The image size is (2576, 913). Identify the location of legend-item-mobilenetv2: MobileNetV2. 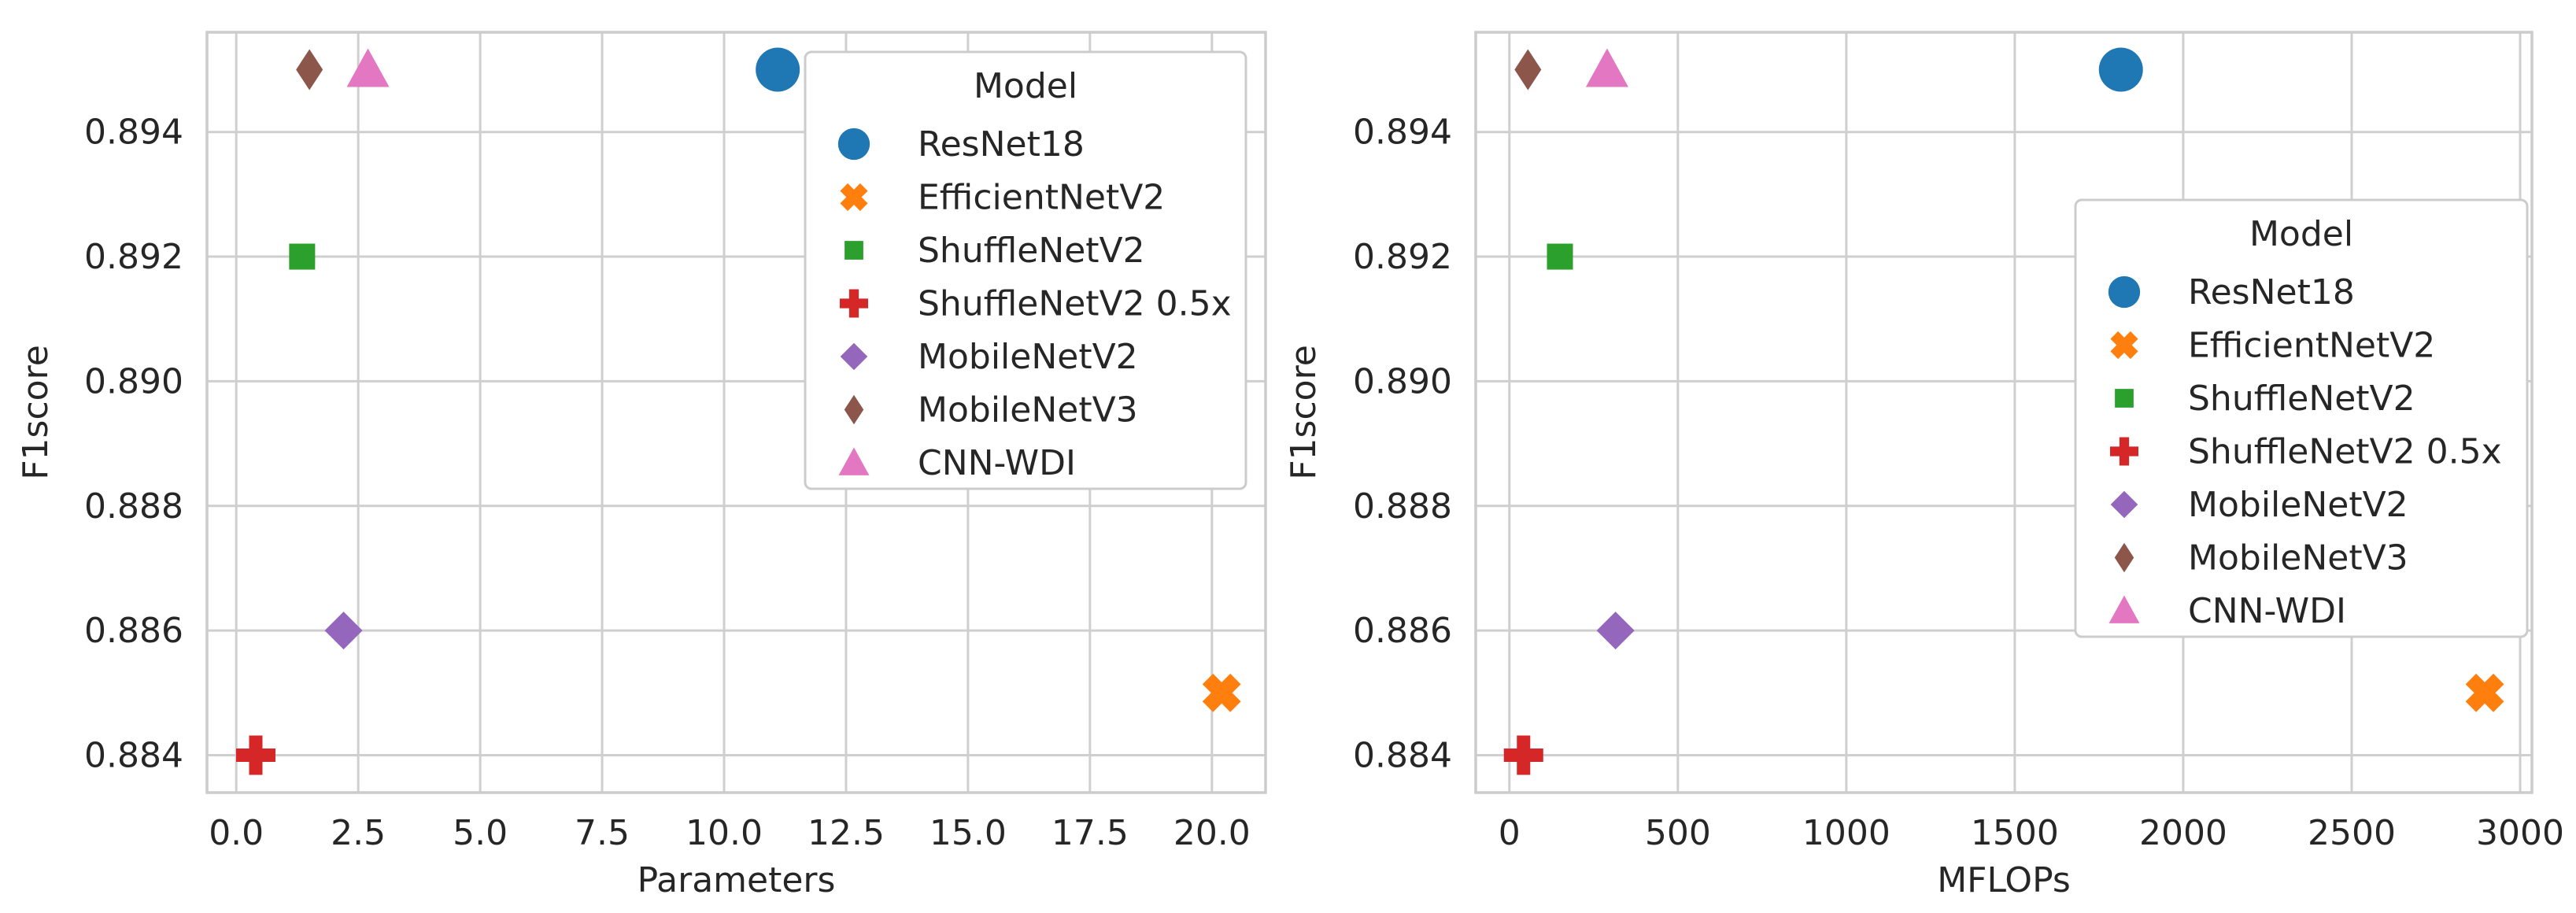
(2259, 505).